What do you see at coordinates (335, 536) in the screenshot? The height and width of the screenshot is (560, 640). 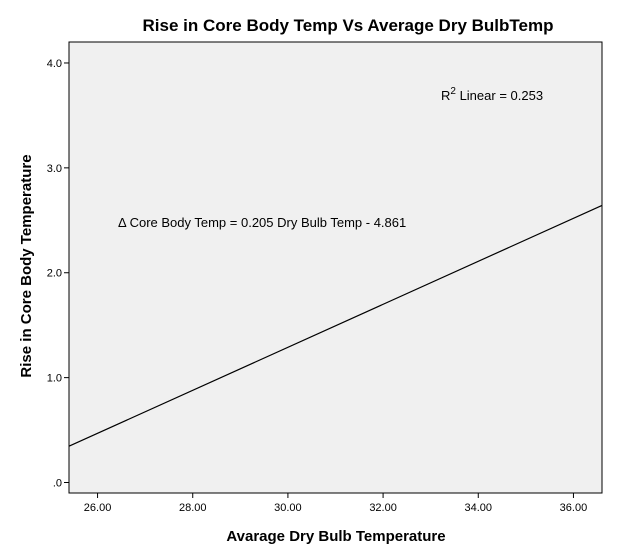 I see `x-axis-label: Avarage Dry Bulb Temperature` at bounding box center [335, 536].